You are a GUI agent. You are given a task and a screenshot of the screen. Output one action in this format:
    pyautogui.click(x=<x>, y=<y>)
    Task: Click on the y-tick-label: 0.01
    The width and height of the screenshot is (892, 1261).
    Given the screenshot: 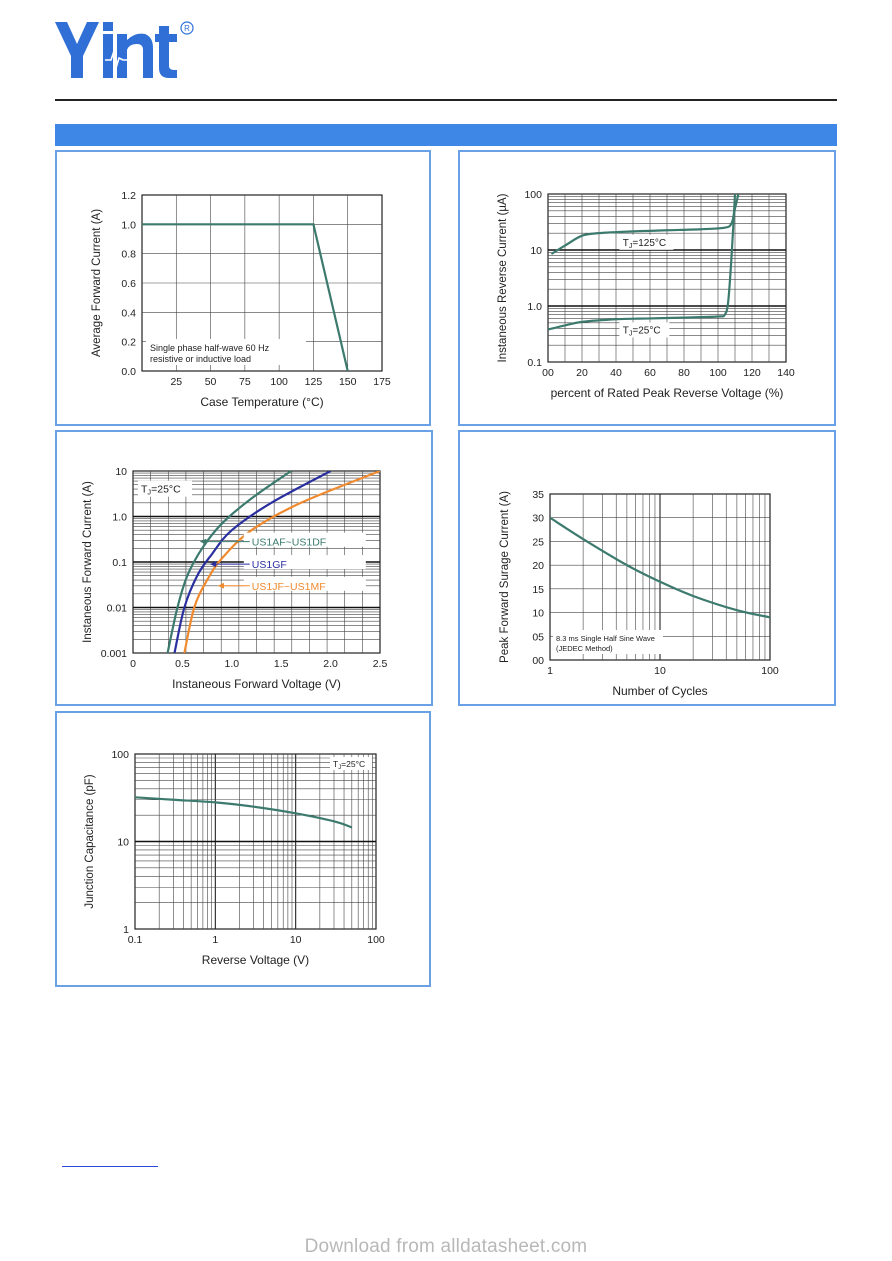 What is the action you would take?
    pyautogui.click(x=117, y=609)
    